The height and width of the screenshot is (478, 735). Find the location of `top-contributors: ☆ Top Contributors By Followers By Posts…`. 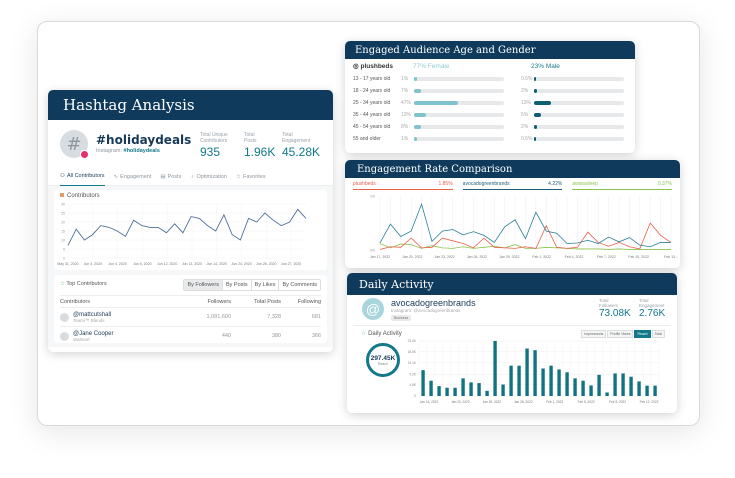

top-contributors: ☆ Top Contributors By Followers By Posts… is located at coordinates (190, 309).